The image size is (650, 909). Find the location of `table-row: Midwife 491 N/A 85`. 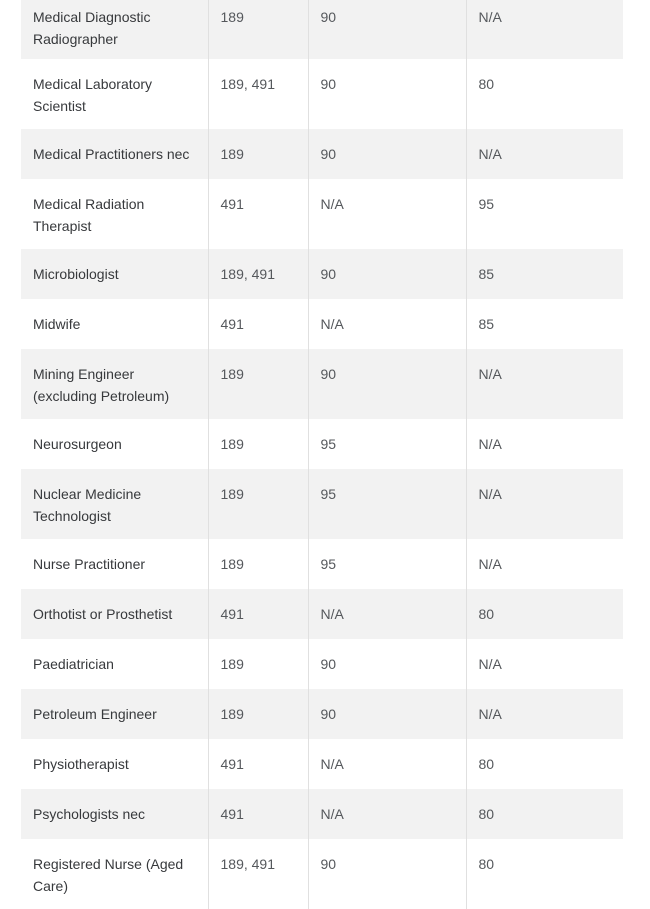

table-row: Midwife 491 N/A 85 is located at coordinates (322, 324).